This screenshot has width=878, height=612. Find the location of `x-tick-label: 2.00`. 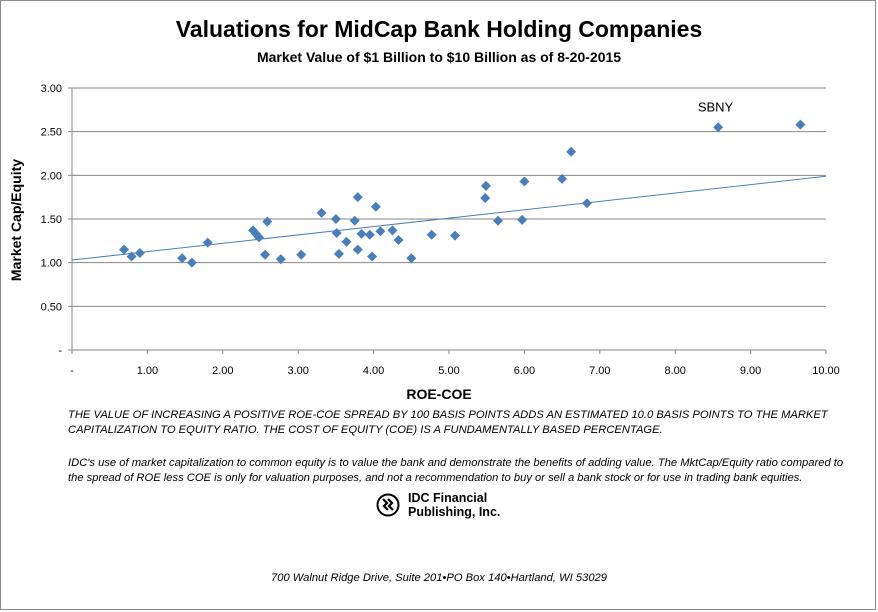

x-tick-label: 2.00 is located at coordinates (222, 371).